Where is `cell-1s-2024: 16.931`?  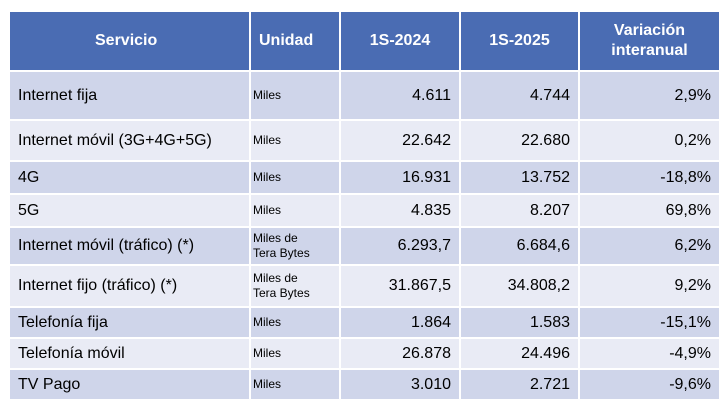 cell-1s-2024: 16.931 is located at coordinates (400, 177).